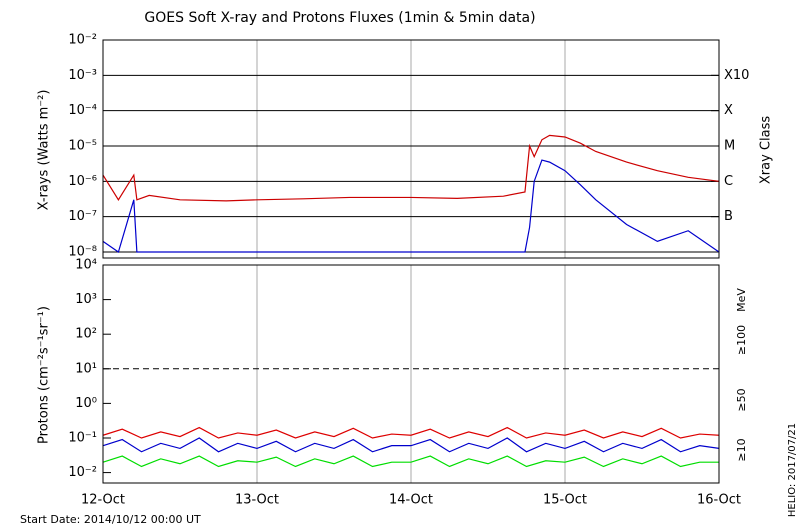  I want to click on credit: HELIO: 2017/07/21, so click(792, 470).